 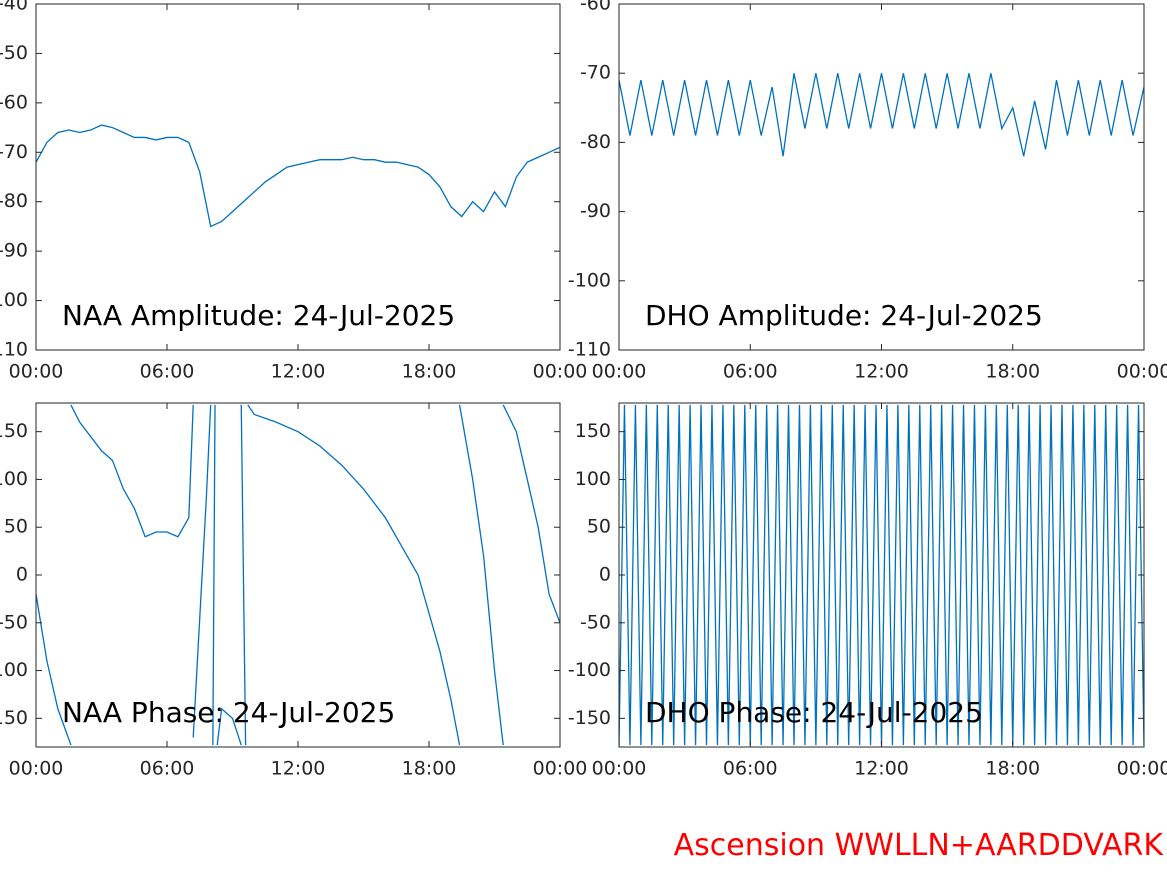 I want to click on panel-title: DHO Phase: 24-Jul-2025, so click(x=814, y=712).